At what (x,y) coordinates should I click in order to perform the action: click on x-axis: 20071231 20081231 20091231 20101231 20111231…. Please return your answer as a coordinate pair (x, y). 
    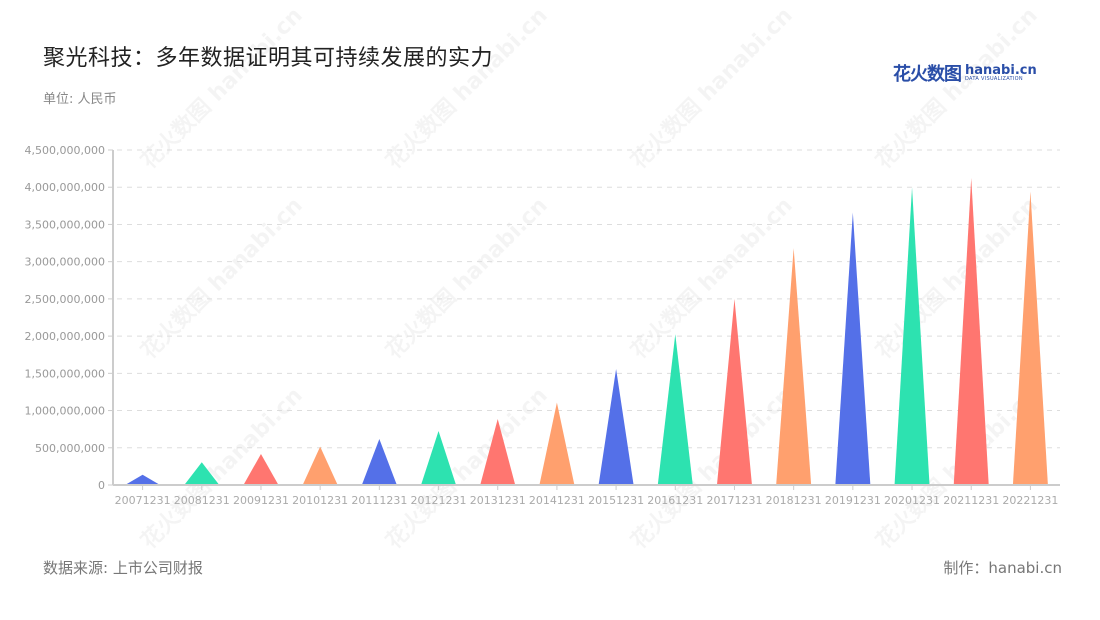
    Looking at the image, I should click on (586, 495).